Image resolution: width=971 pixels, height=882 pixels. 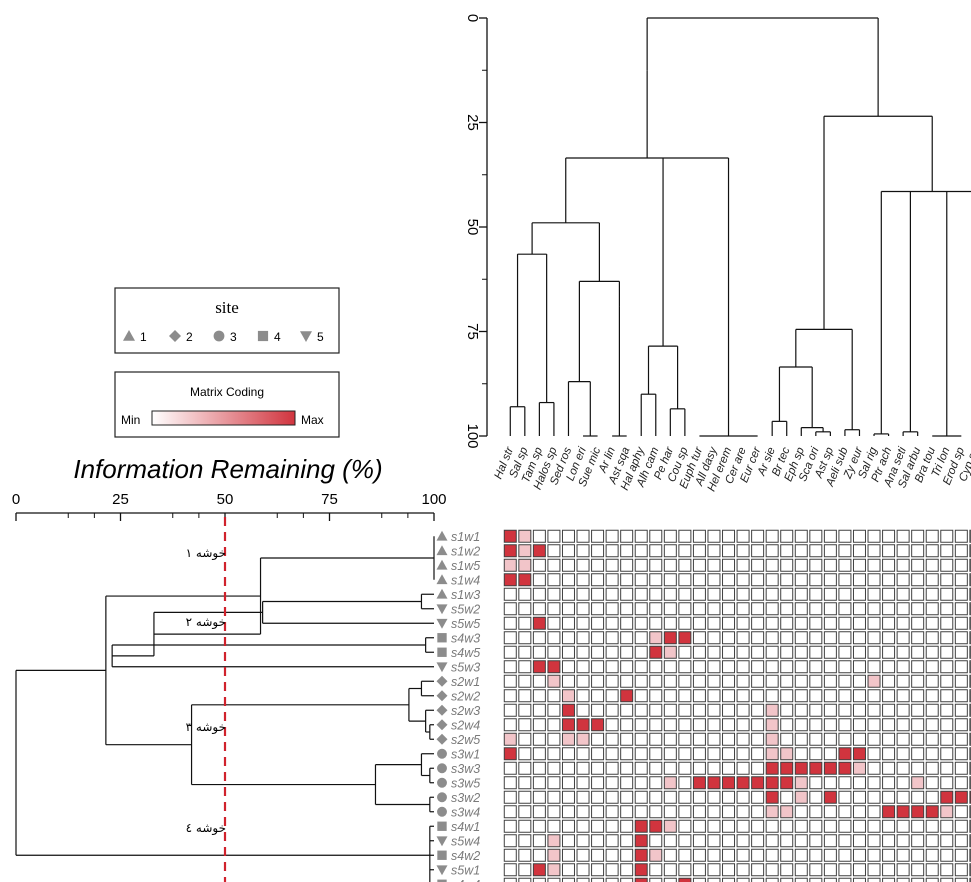 I want to click on top-axis-ticks: 0 25 50 75 100, so click(x=475, y=231).